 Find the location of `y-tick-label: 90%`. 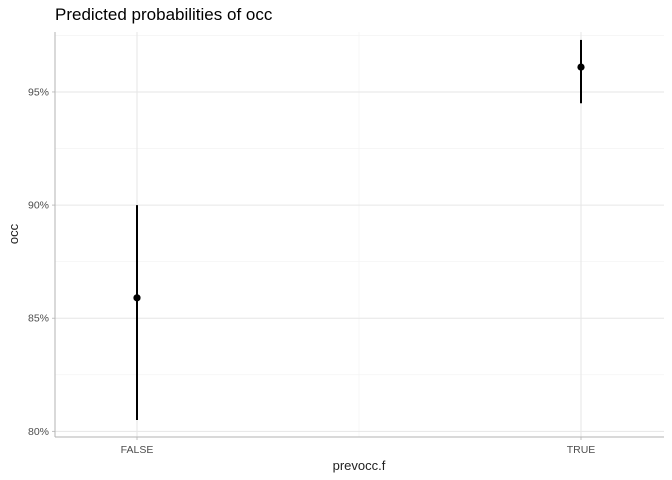

y-tick-label: 90% is located at coordinates (38, 206).